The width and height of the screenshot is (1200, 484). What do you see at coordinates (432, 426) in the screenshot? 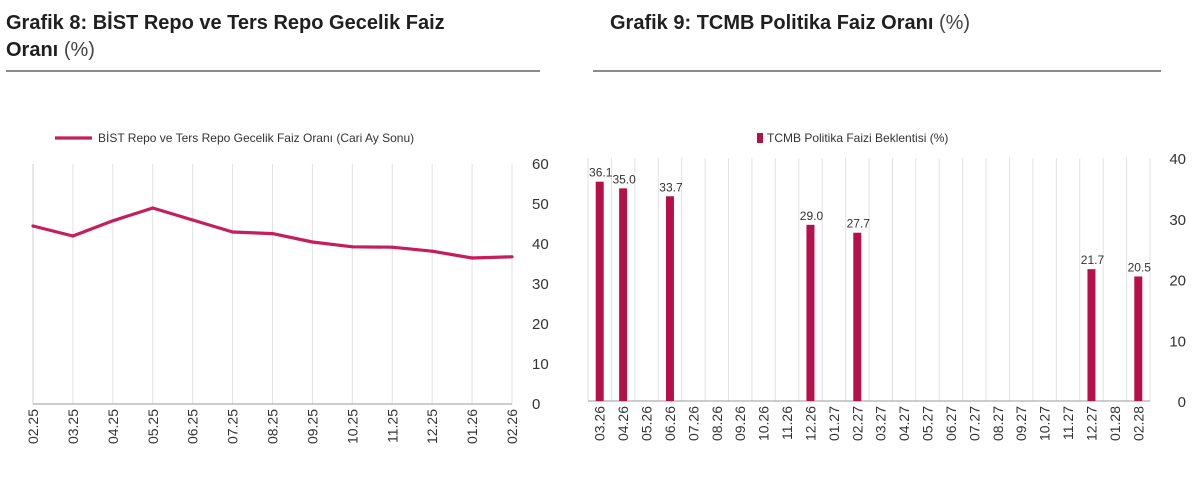
I see `x-tick-label: 12.25` at bounding box center [432, 426].